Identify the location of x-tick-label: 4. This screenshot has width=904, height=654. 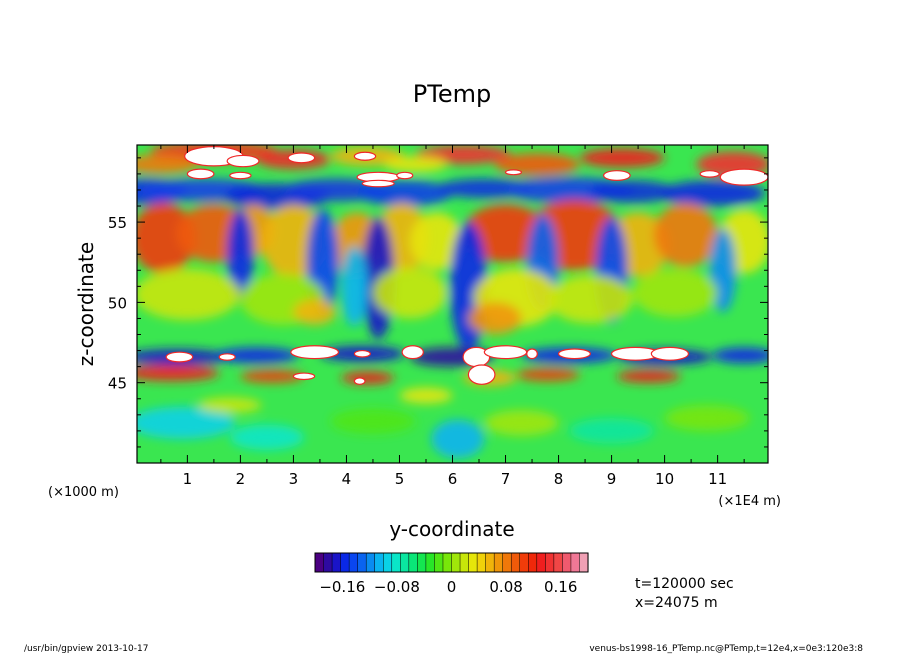
(347, 479).